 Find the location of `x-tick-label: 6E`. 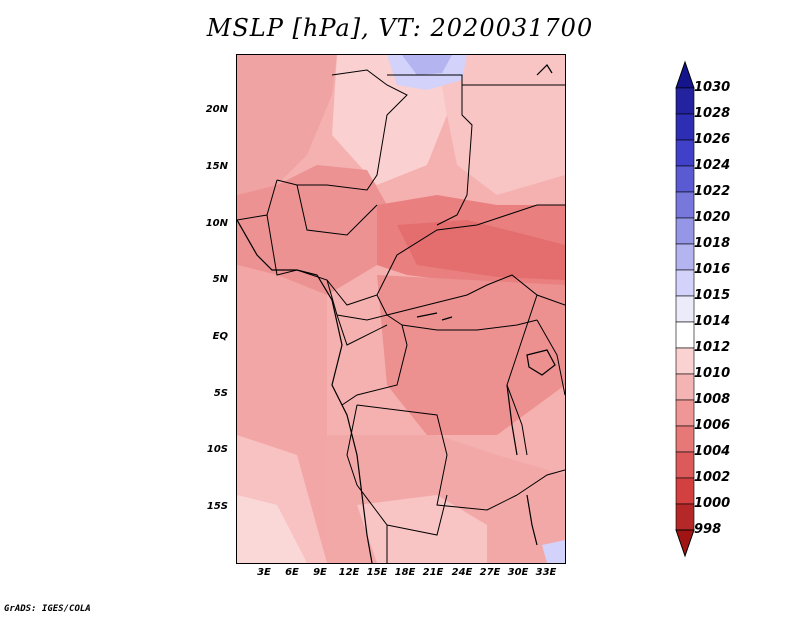

x-tick-label: 6E is located at coordinates (292, 572).